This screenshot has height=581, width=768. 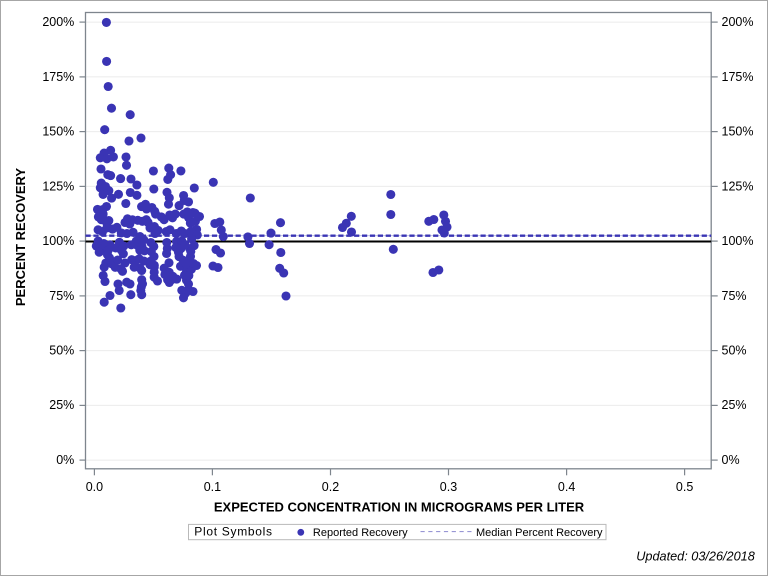 I want to click on svg-text: Reported Recovery, so click(x=360, y=533).